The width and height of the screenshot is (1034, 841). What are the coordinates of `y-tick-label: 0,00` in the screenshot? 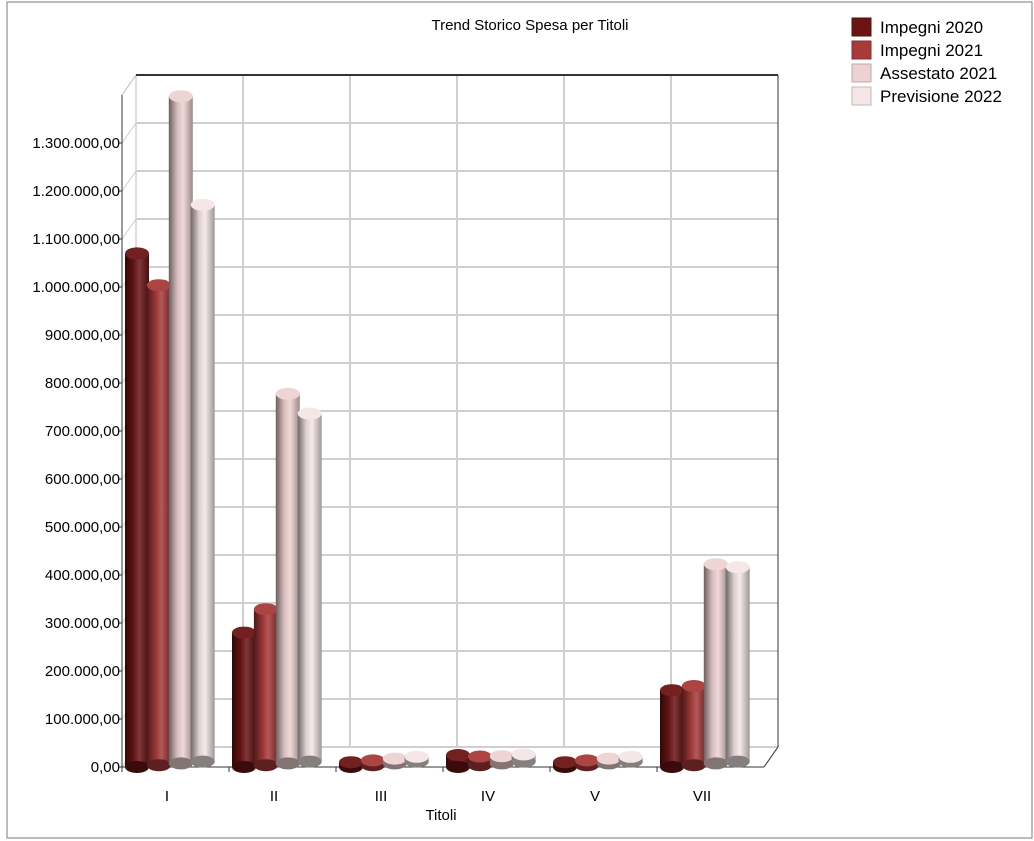 It's located at (105, 767).